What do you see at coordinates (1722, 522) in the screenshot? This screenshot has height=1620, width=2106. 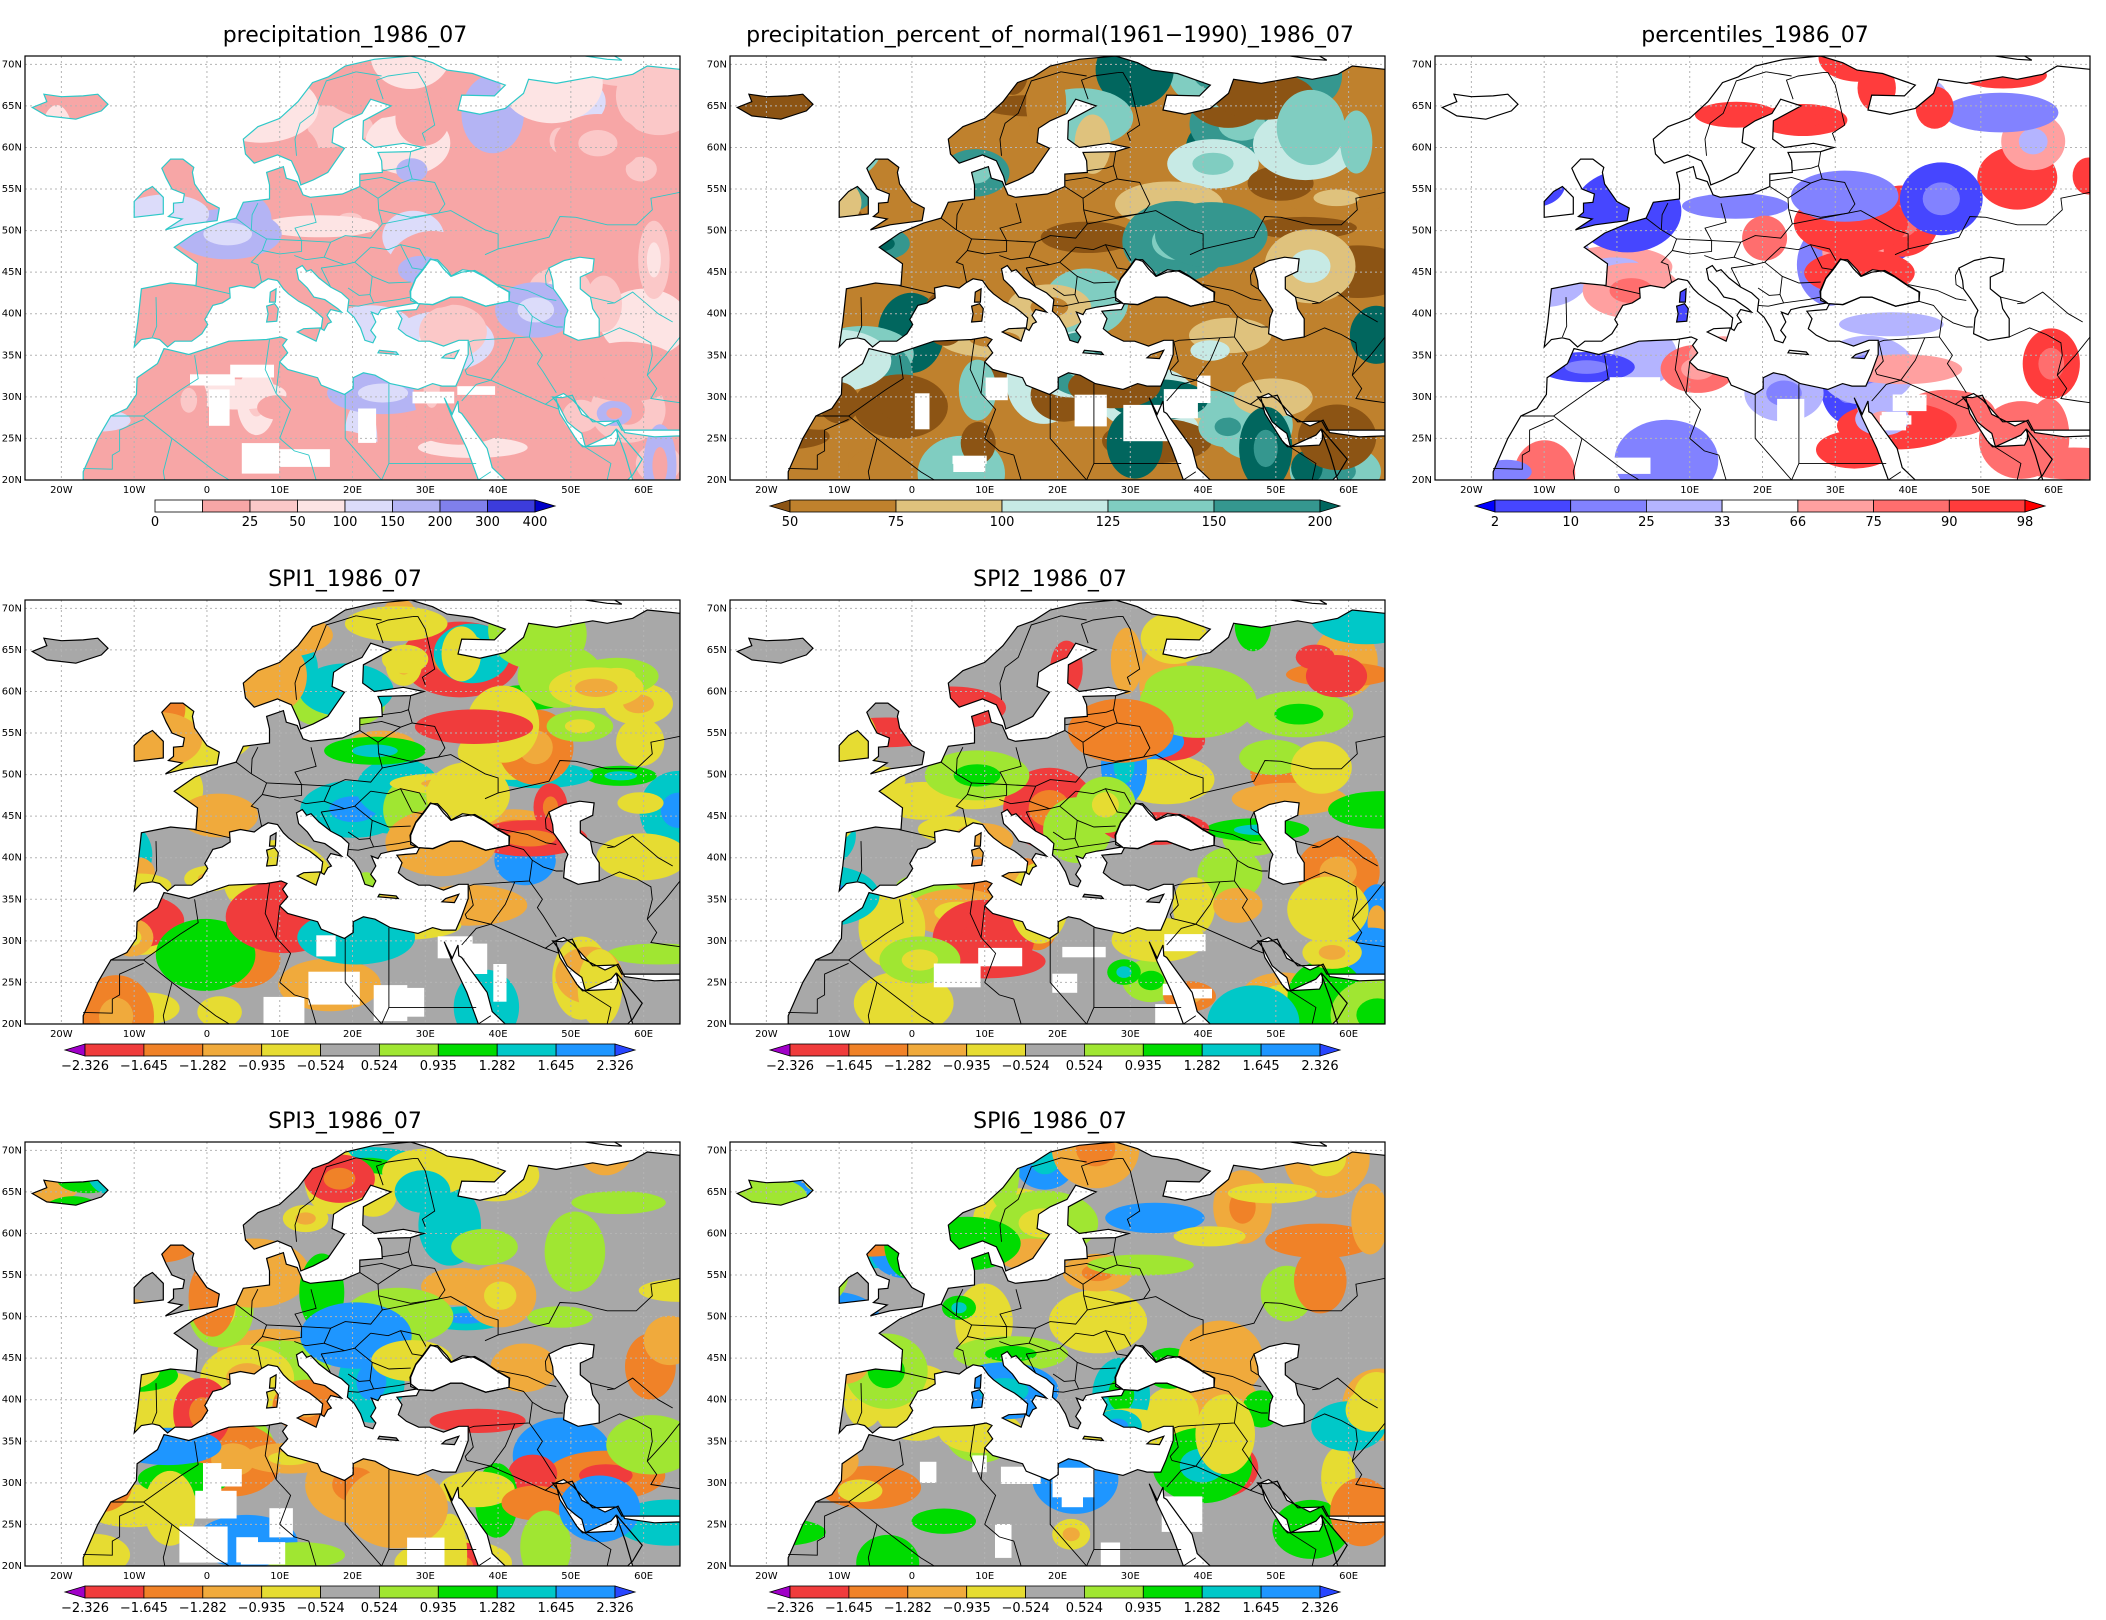 I see `colorbar-tick-label: 33` at bounding box center [1722, 522].